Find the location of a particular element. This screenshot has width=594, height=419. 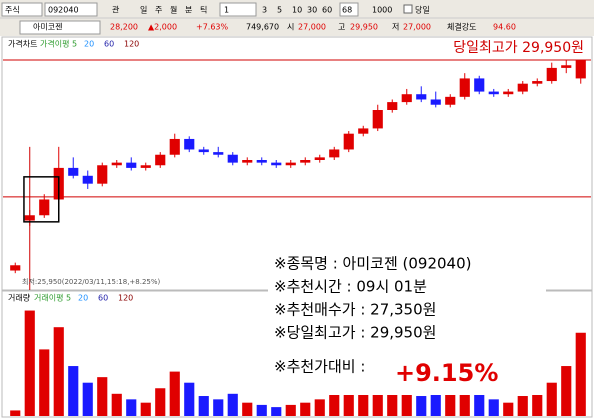

overlay-line: ※추천가대비 : is located at coordinates (319, 367).